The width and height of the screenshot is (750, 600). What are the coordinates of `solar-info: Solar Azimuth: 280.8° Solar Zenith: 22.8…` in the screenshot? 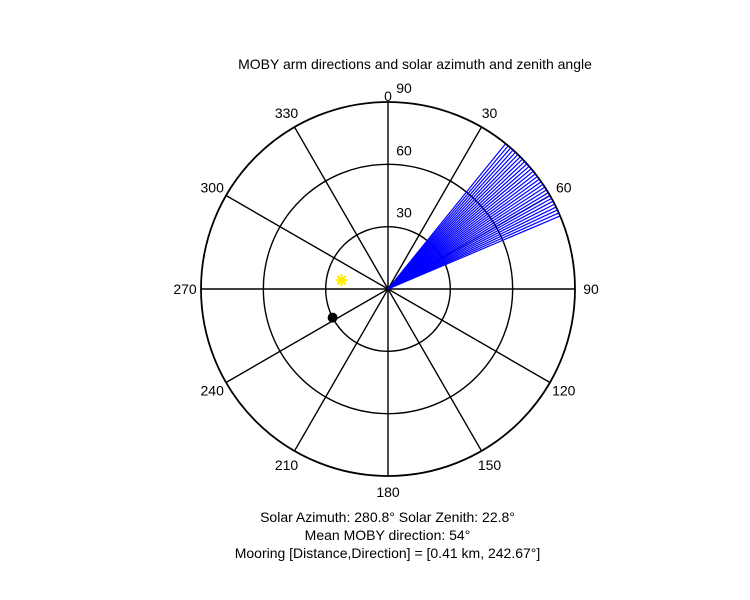 It's located at (387, 517).